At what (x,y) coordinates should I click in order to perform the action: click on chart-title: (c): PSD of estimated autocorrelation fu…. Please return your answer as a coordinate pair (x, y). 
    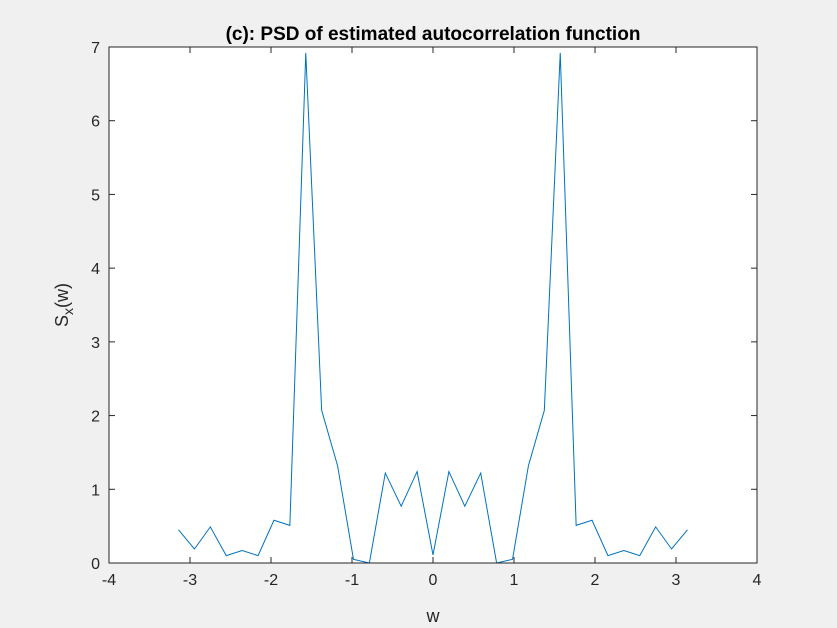
    Looking at the image, I should click on (433, 34).